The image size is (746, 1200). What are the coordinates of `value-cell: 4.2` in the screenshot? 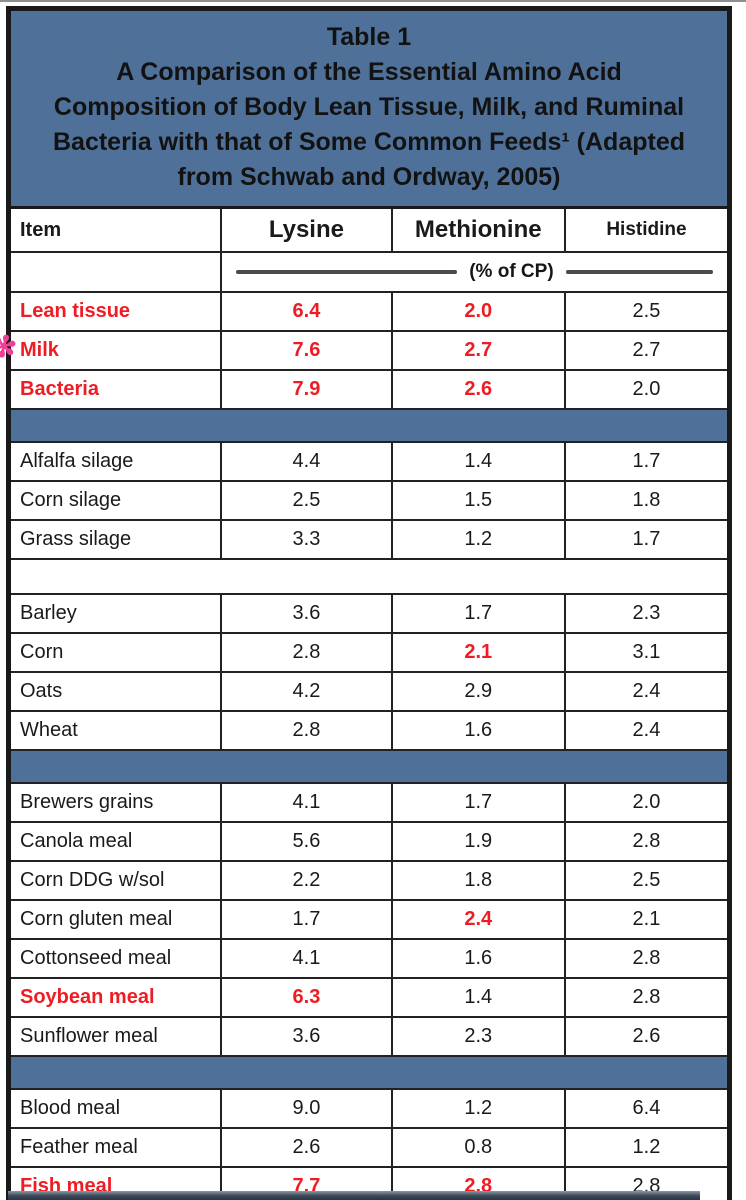 It's located at (307, 691).